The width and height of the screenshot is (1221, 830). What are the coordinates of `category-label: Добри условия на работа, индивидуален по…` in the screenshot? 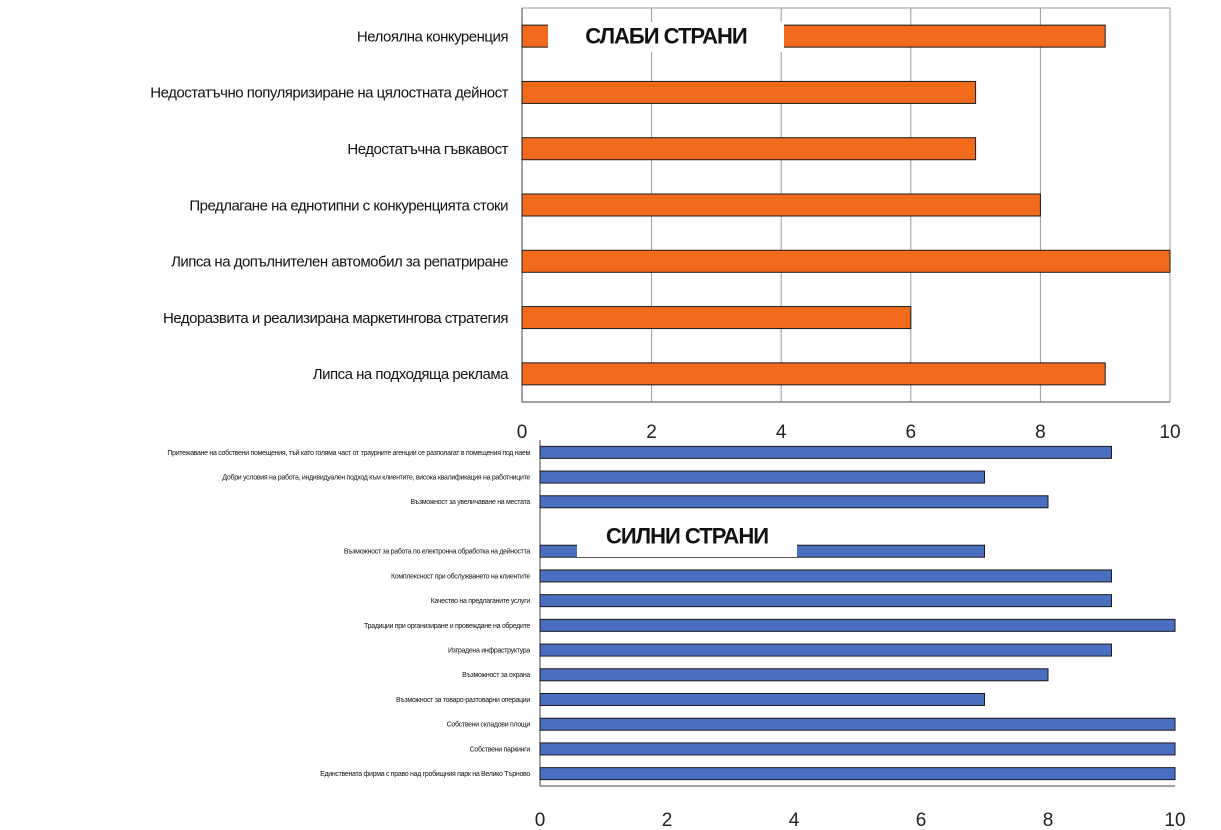 It's located at (376, 478).